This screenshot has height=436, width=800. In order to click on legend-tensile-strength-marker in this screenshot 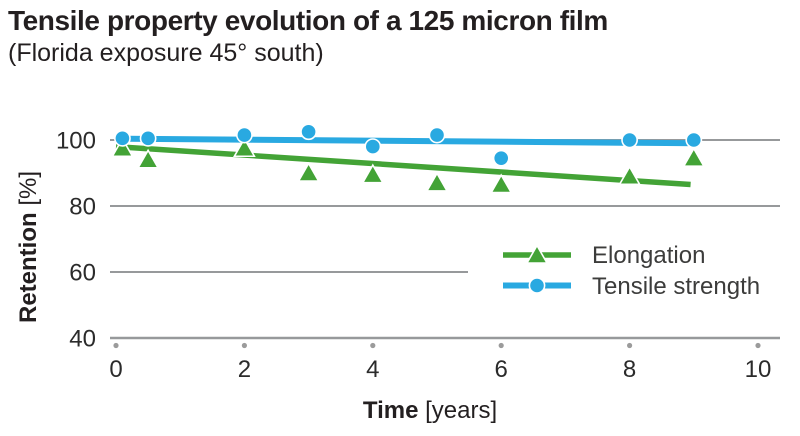, I will do `click(537, 285)`.